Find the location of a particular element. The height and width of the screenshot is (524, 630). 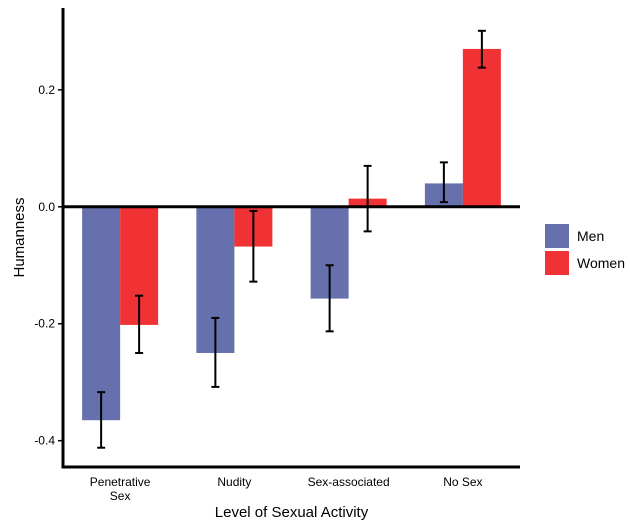

y-tick-label-0: -0.4 is located at coordinates (44, 441).